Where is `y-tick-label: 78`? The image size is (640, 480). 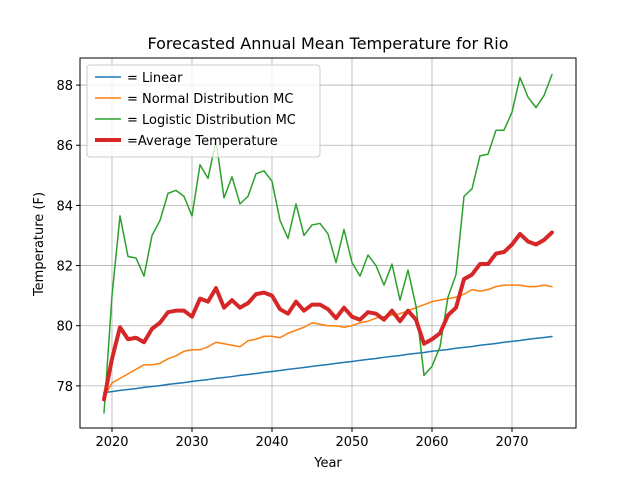 y-tick-label: 78 is located at coordinates (64, 387).